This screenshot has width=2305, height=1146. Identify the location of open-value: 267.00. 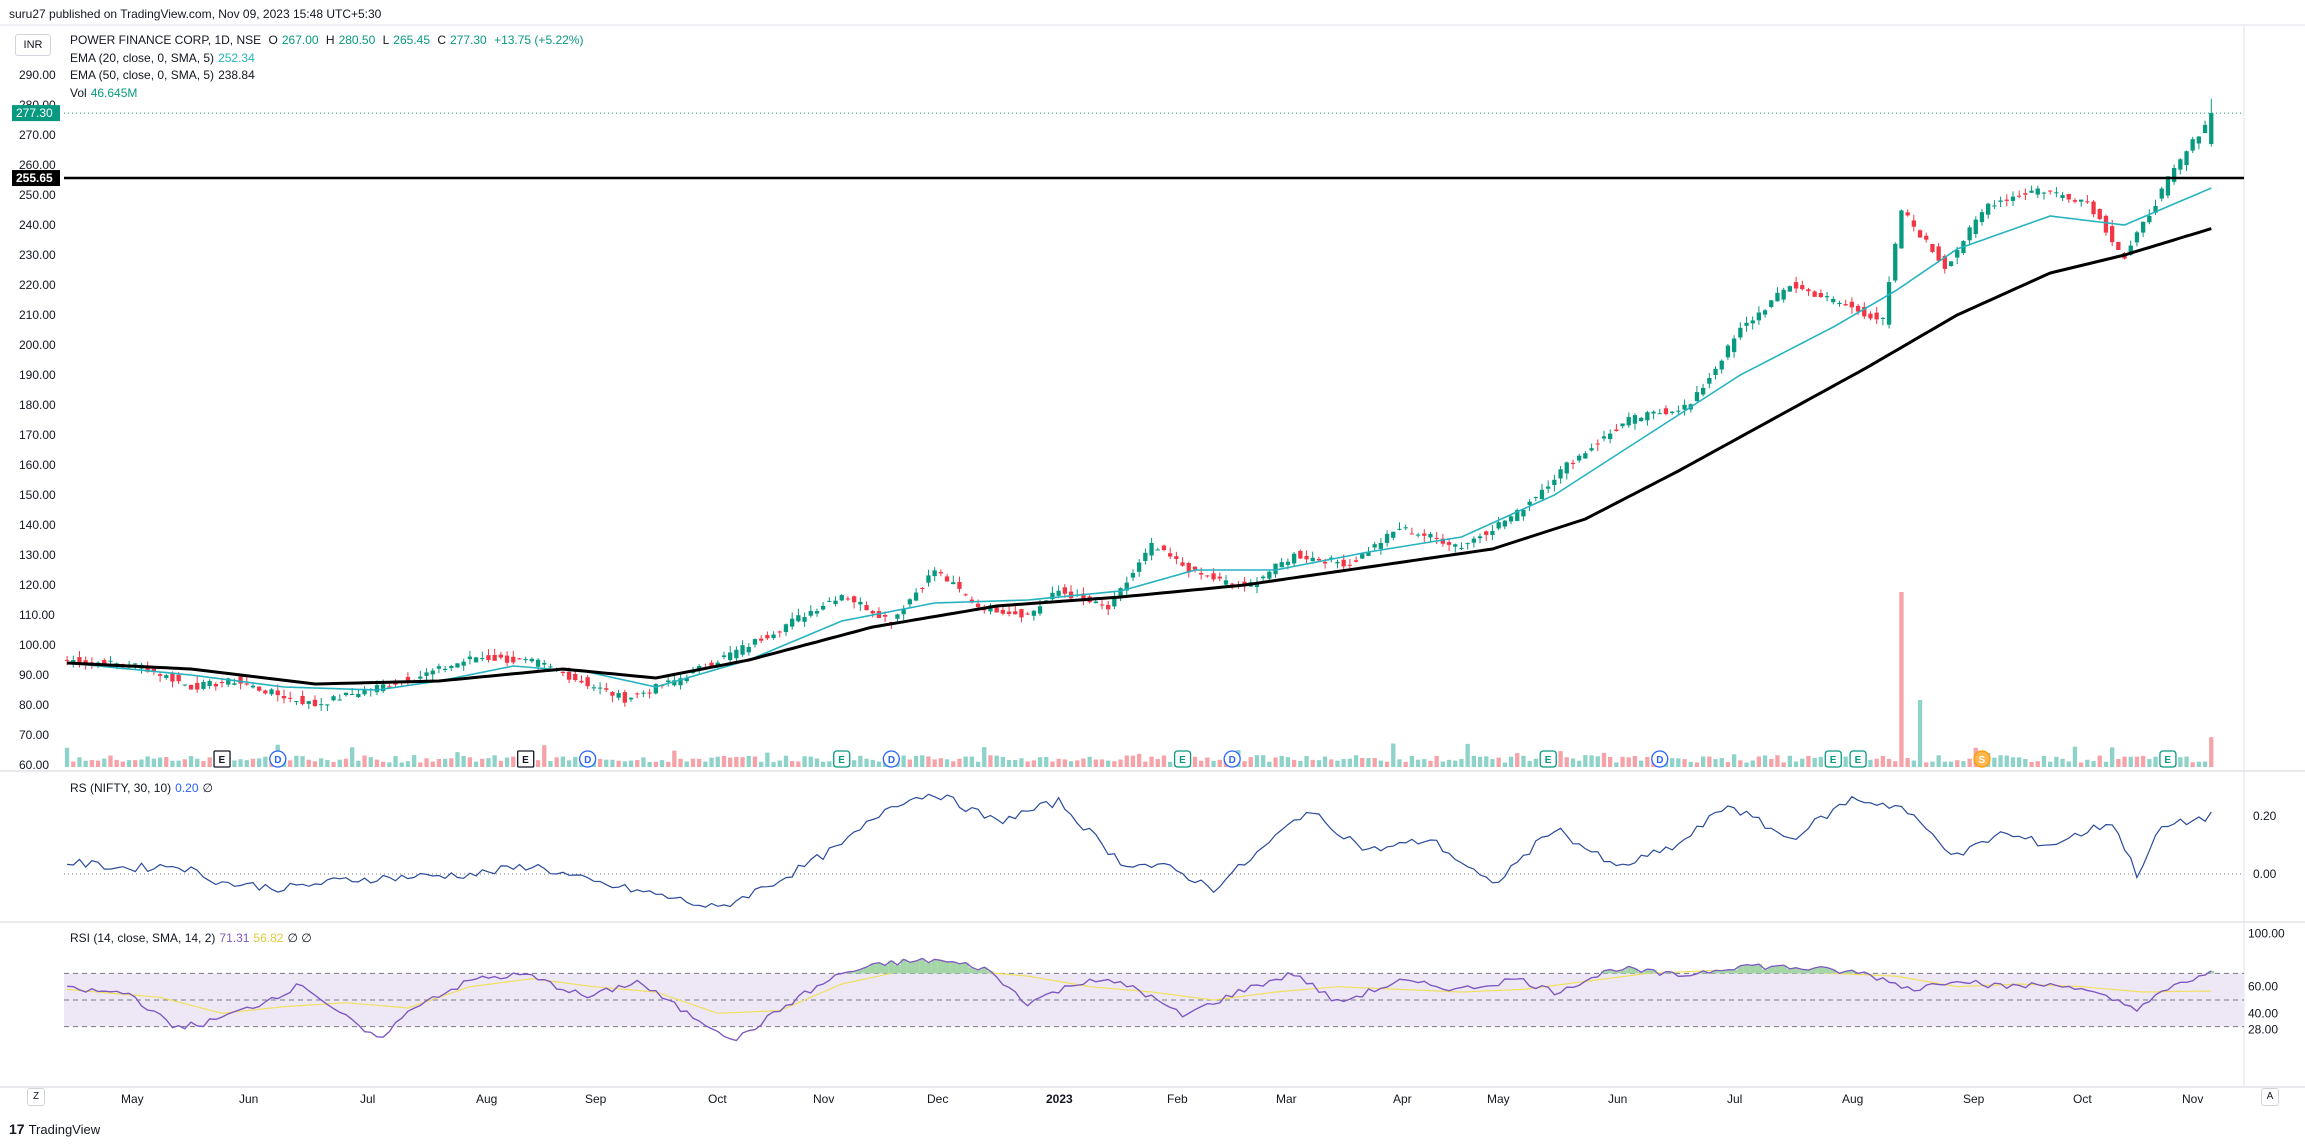
(300, 40).